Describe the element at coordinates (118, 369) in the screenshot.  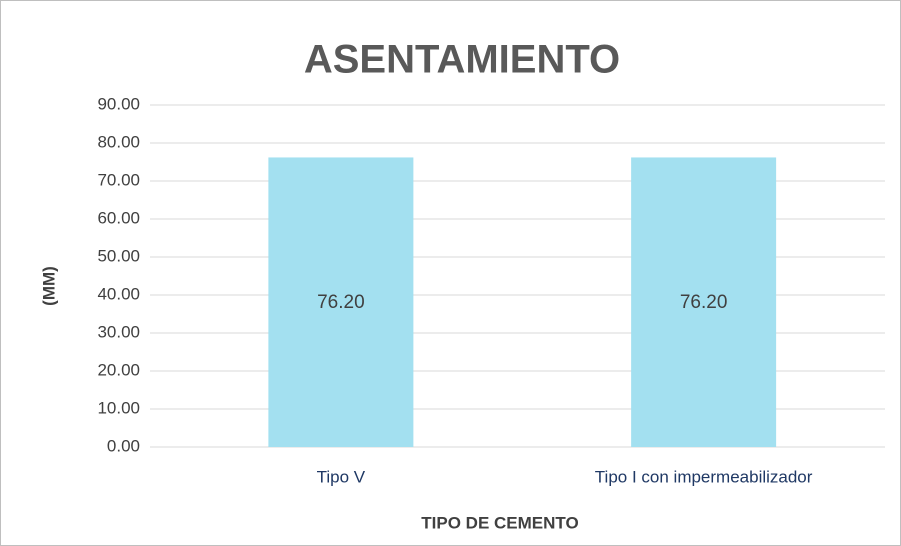
I see `y-tick-label: 20.00` at that location.